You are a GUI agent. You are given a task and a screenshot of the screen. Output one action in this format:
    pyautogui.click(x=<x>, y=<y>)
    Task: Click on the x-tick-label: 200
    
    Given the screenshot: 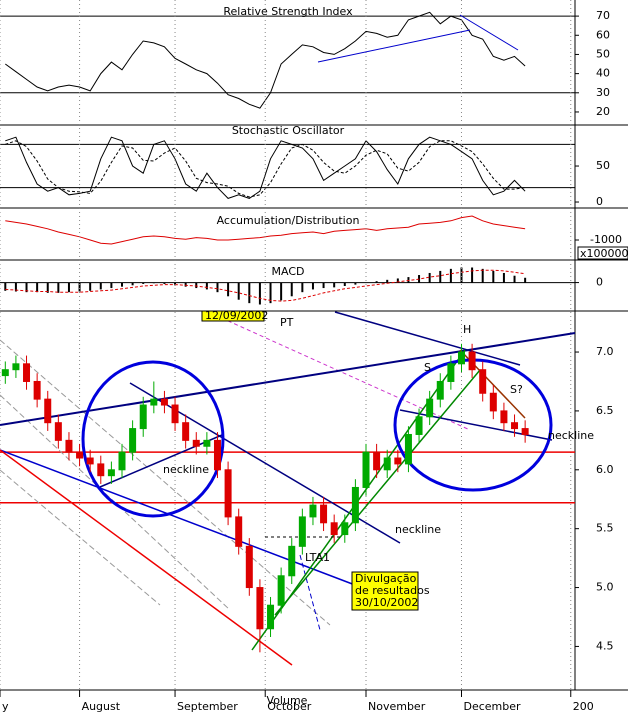 What is the action you would take?
    pyautogui.click(x=583, y=706)
    